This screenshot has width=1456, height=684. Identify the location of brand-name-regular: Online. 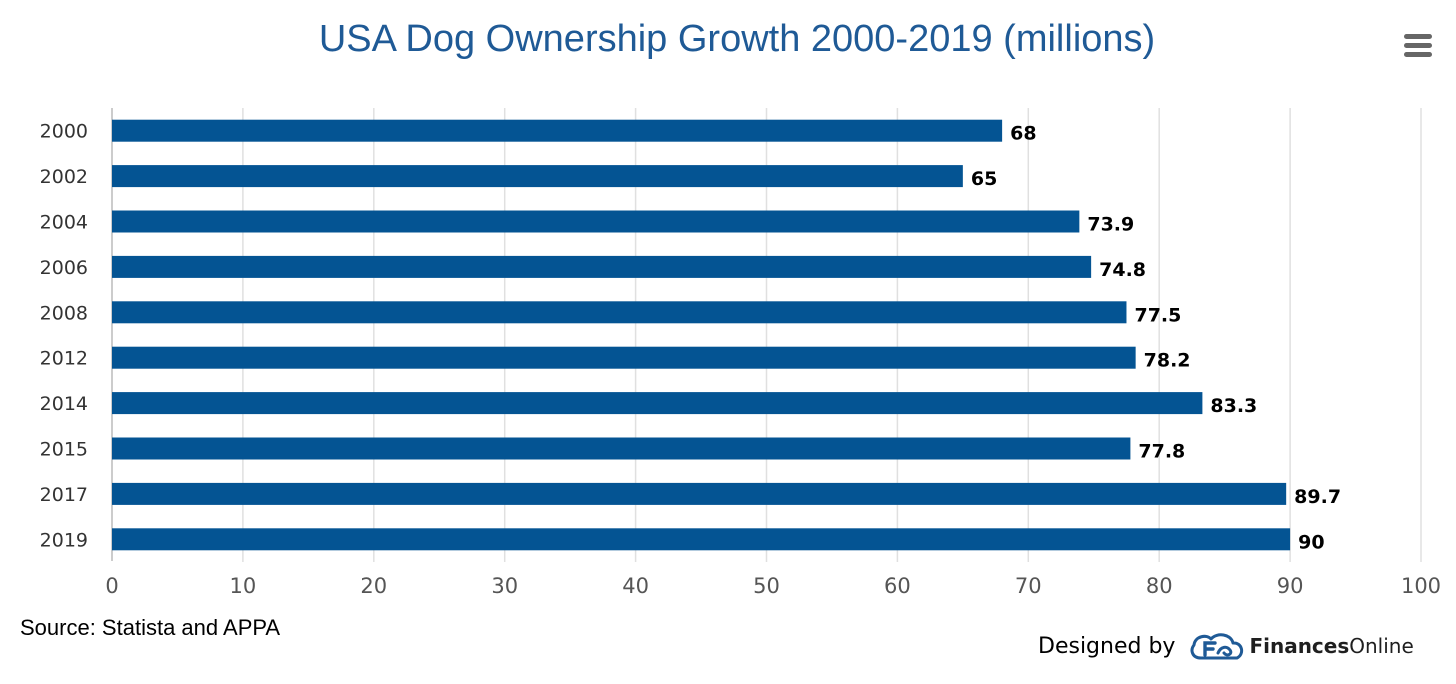
(1381, 646).